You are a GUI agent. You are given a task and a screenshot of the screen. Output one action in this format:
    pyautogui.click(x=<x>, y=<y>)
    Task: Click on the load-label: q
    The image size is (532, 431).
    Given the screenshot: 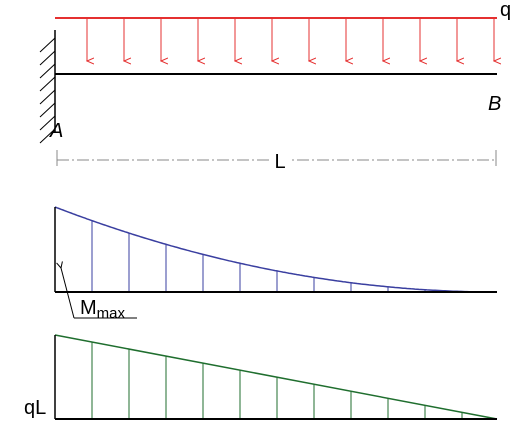 What is the action you would take?
    pyautogui.click(x=505, y=10)
    